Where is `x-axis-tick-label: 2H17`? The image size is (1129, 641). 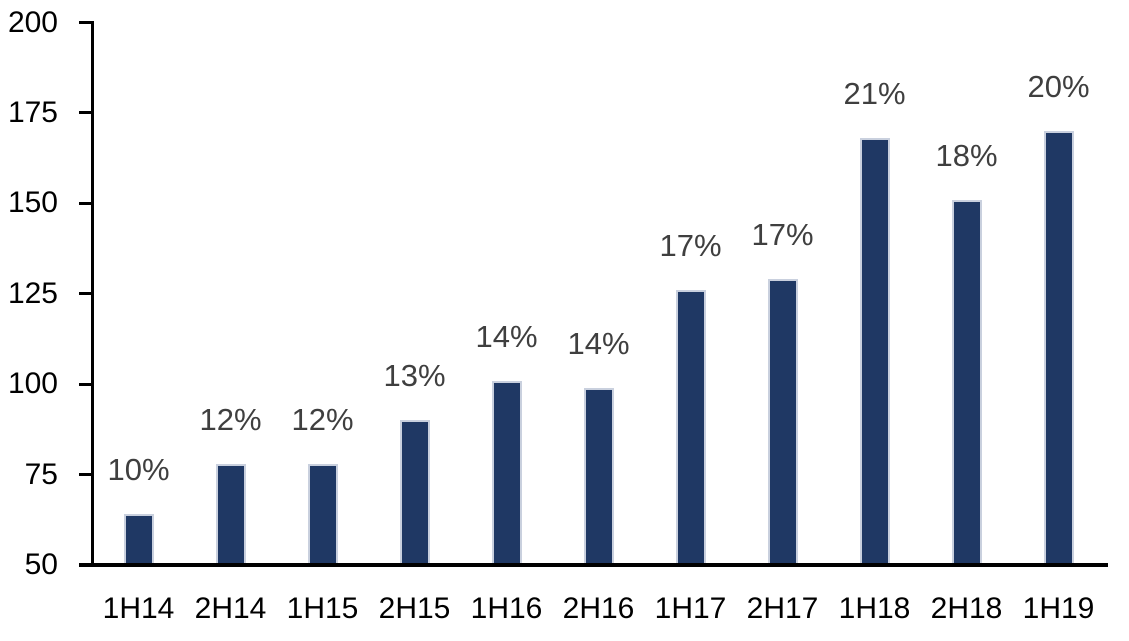 x-axis-tick-label: 2H17 is located at coordinates (782, 608).